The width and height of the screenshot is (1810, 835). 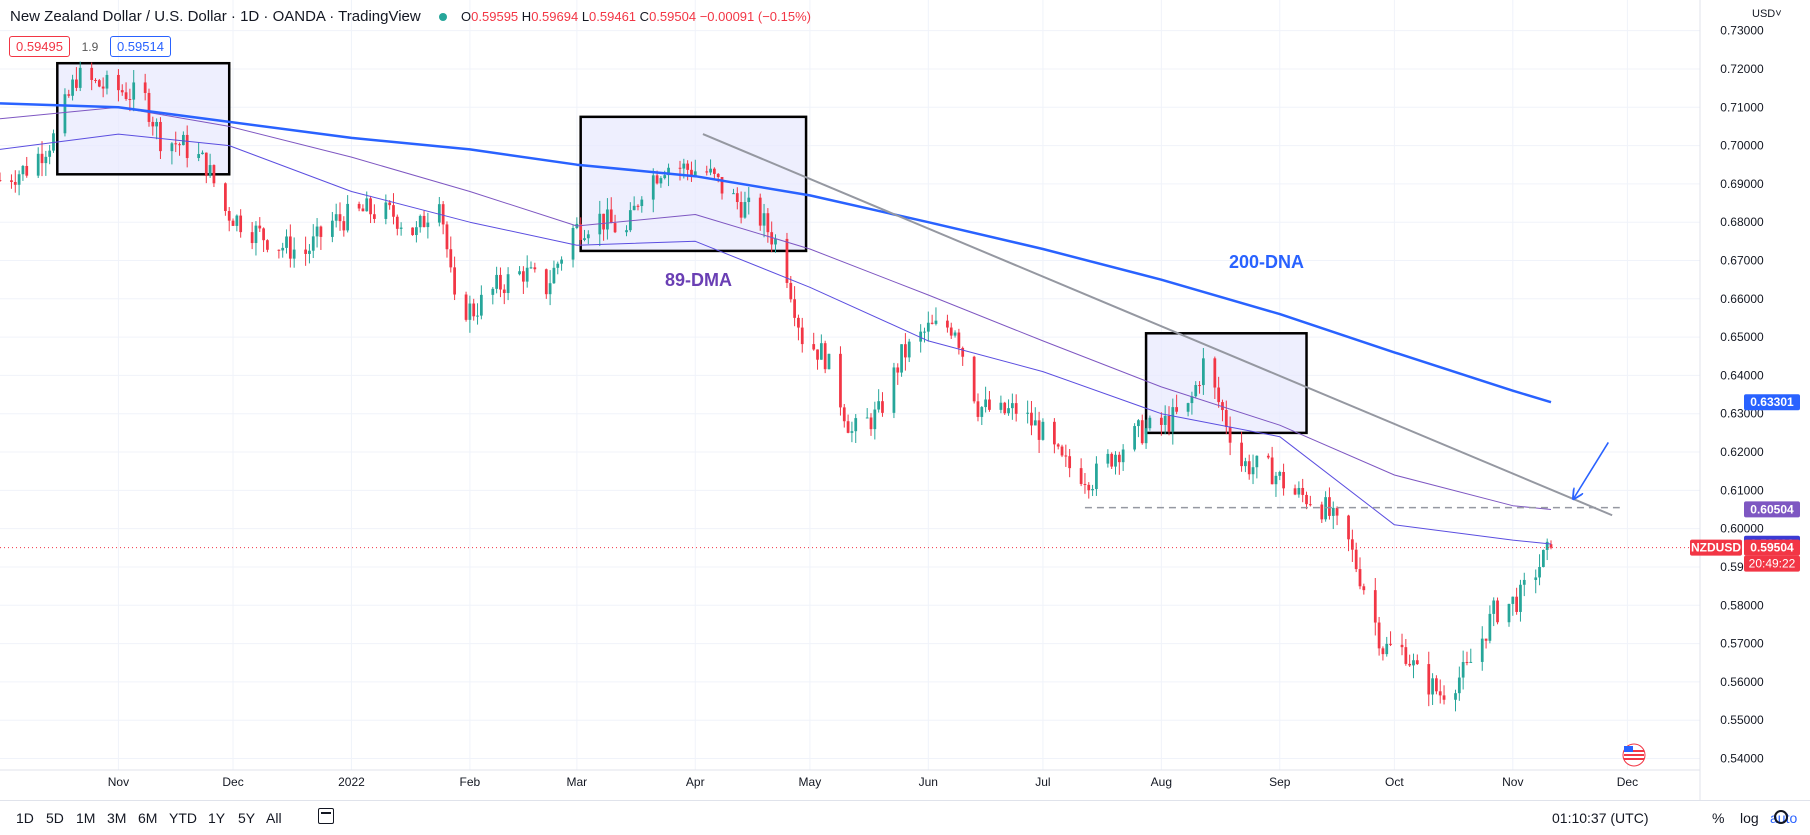 What do you see at coordinates (183, 818) in the screenshot?
I see `timeframe-ytd: YTD` at bounding box center [183, 818].